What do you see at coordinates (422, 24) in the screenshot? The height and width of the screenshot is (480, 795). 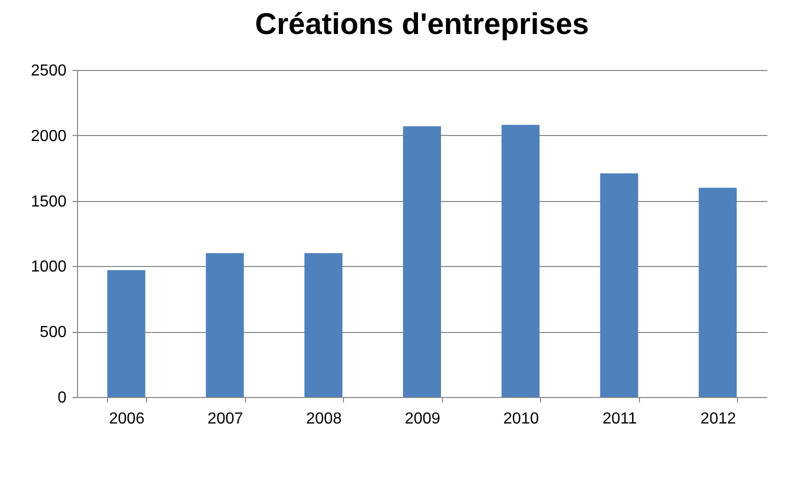 I see `chart-title: Créations d'entreprises` at bounding box center [422, 24].